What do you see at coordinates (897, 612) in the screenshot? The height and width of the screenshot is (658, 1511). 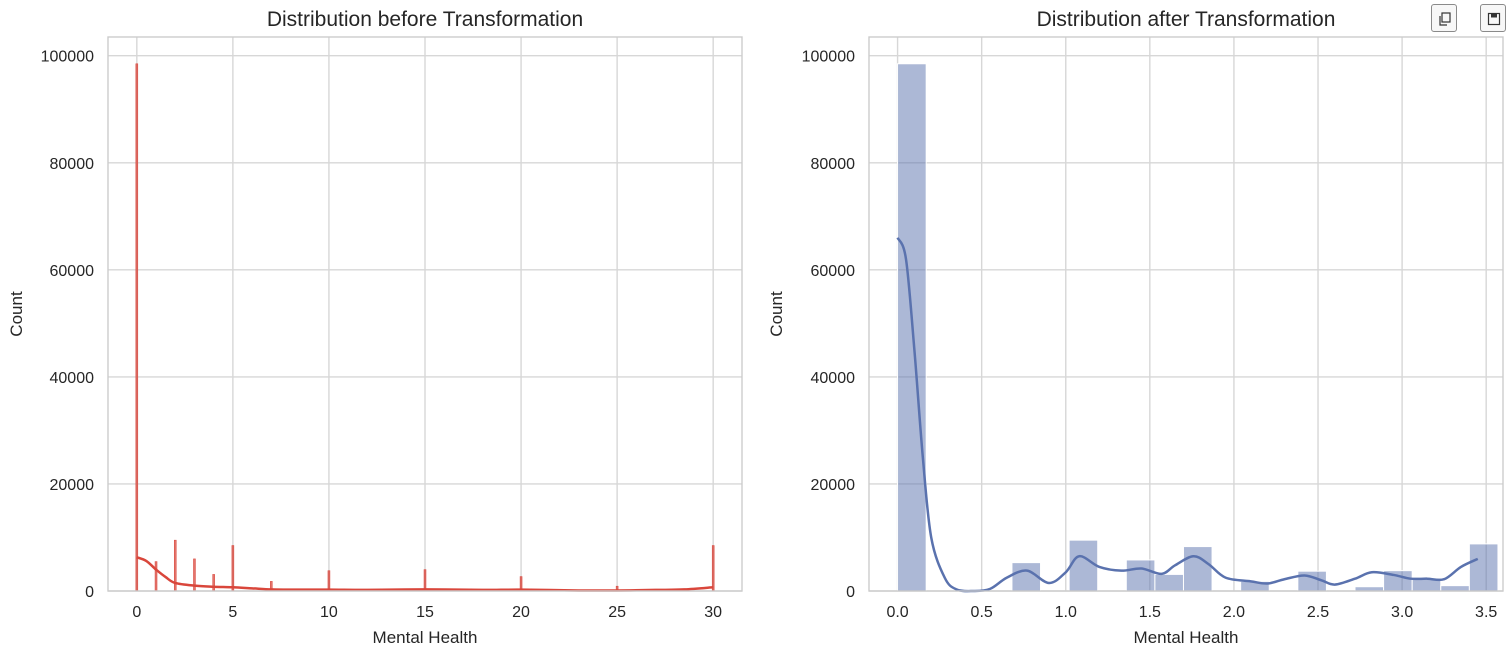 I see `x-tick-label: 0.0` at bounding box center [897, 612].